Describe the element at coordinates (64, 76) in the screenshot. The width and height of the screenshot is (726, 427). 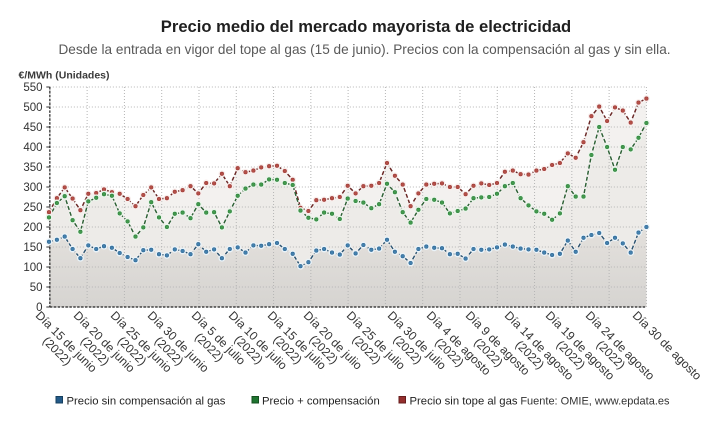
I see `svg-text: €/MWh (Unidades)` at that location.